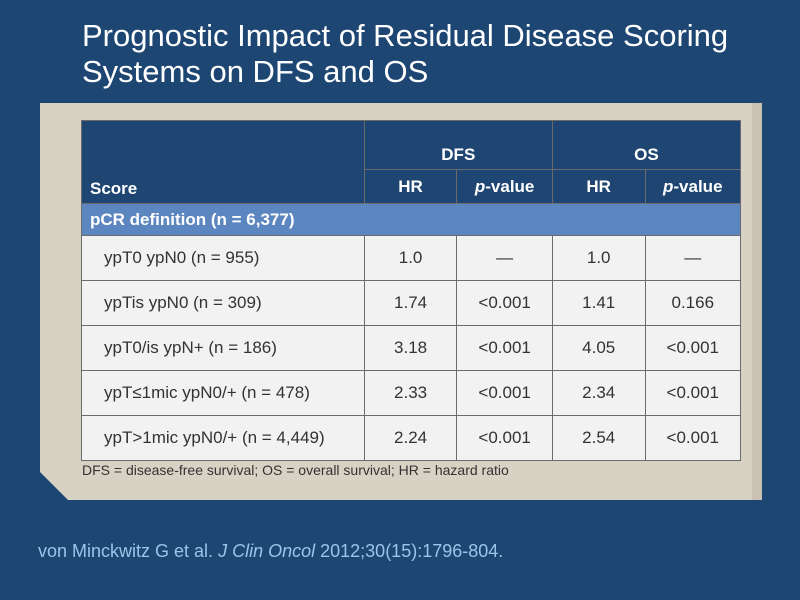  What do you see at coordinates (598, 393) in the screenshot?
I see `os-hr-cell: 2.34` at bounding box center [598, 393].